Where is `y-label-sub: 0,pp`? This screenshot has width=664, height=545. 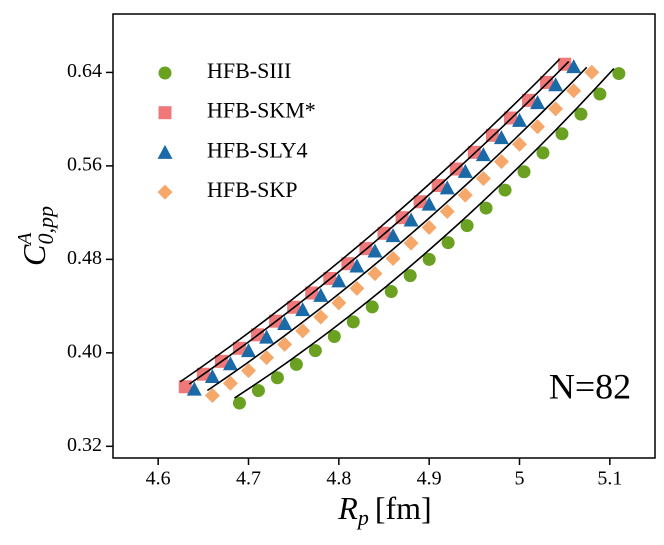 y-label-sub: 0,pp is located at coordinates (45, 225).